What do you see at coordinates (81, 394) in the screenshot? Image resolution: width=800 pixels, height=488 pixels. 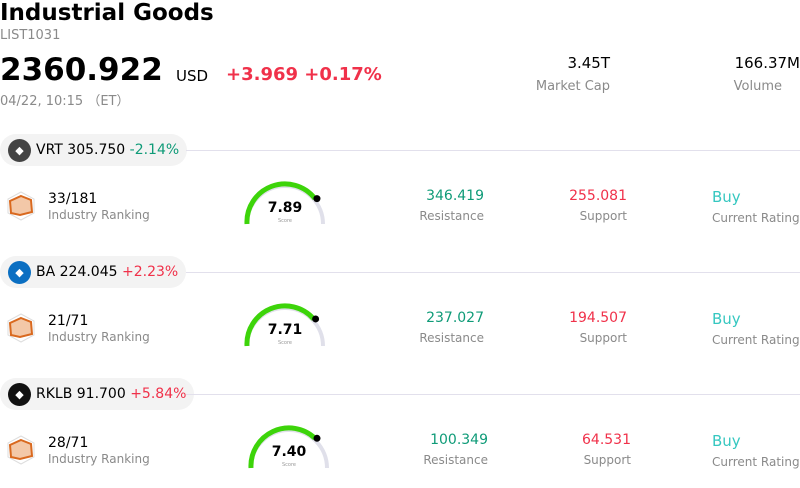 I see `stock-ticker-price: RKLB 91.700` at bounding box center [81, 394].